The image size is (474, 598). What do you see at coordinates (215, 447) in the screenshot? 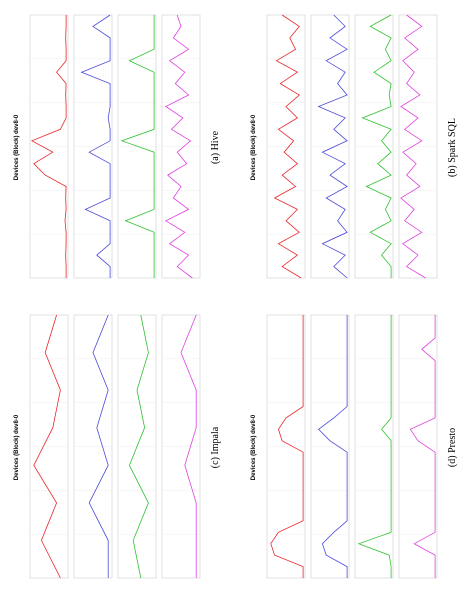
I see `panel-caption: (c) Impala` at bounding box center [215, 447].